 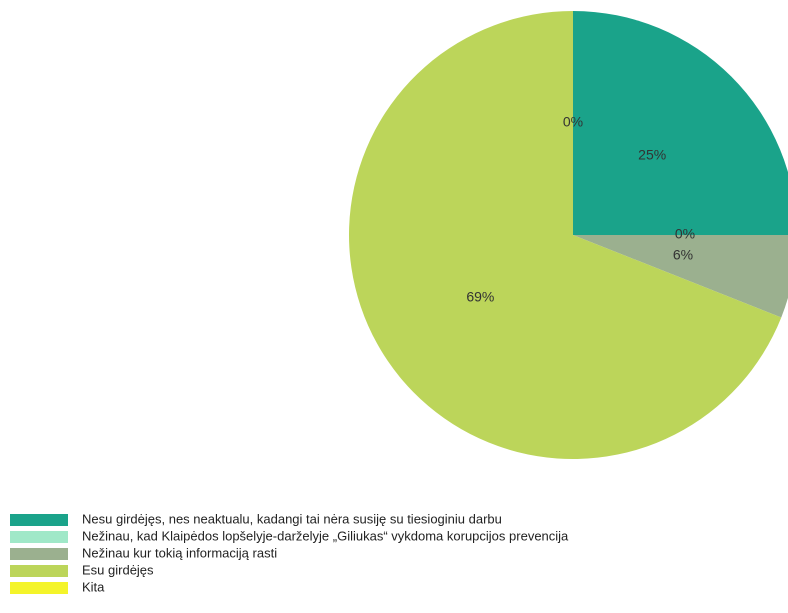 What do you see at coordinates (683, 255) in the screenshot?
I see `data-label: 6%` at bounding box center [683, 255].